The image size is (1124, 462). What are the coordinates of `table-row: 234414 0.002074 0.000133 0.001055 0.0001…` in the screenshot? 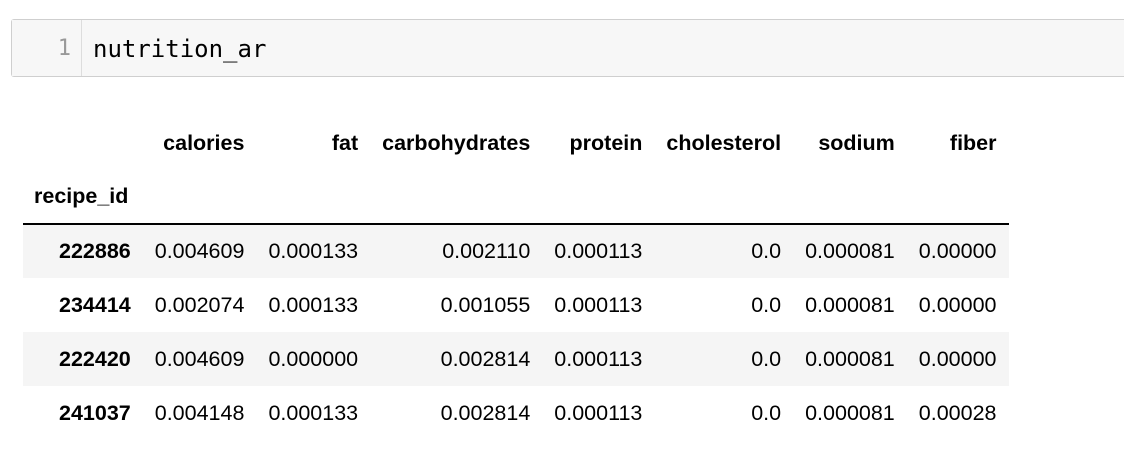 It's located at (516, 305).